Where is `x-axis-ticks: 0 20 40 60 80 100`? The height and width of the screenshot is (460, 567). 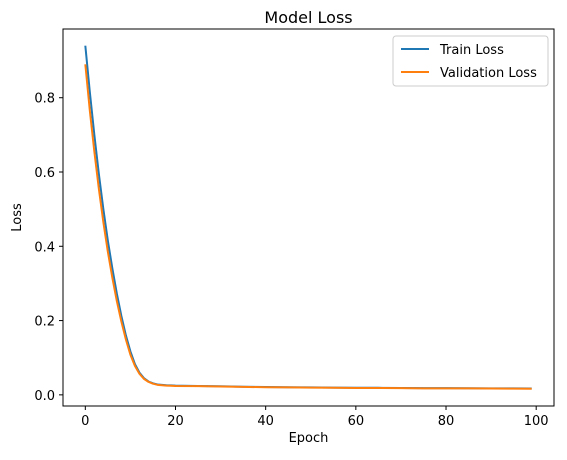
x-axis-ticks: 0 20 40 60 80 100 is located at coordinates (315, 417).